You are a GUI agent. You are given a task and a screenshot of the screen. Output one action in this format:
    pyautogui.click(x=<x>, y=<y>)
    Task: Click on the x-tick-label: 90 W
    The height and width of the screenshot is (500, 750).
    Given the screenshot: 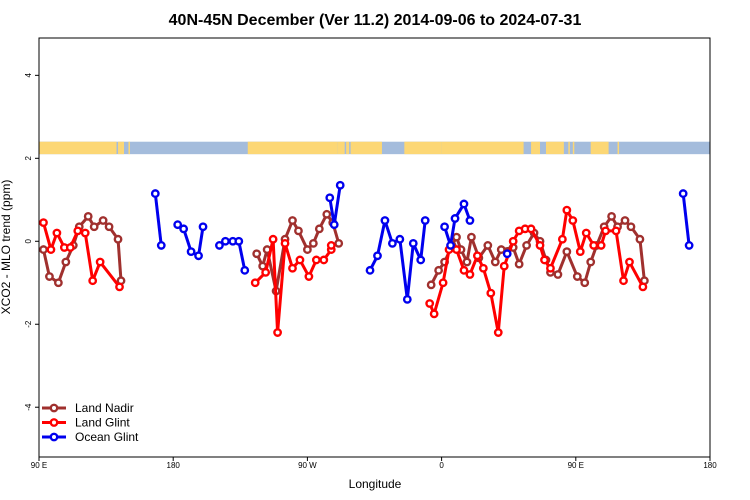 What is the action you would take?
    pyautogui.click(x=307, y=465)
    